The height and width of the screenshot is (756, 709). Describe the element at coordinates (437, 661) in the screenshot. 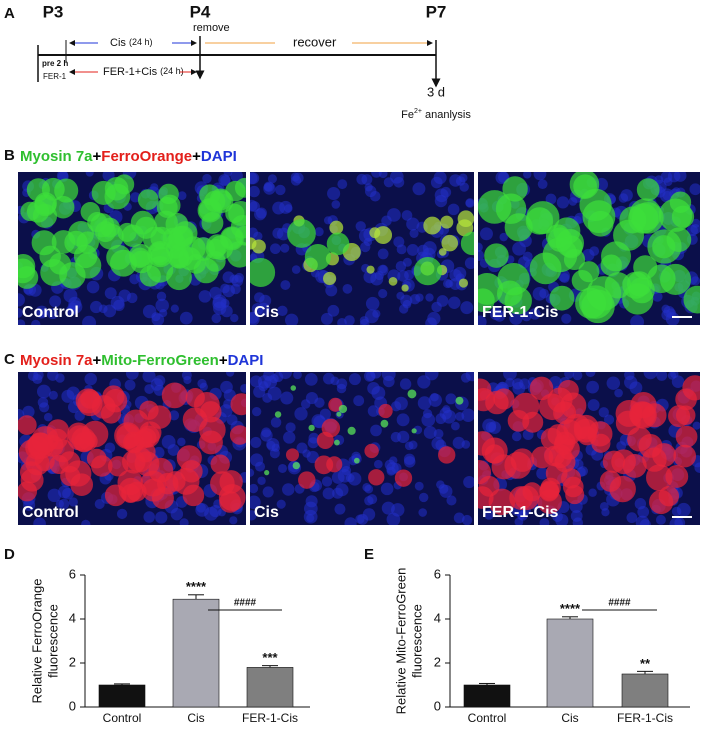

I see `y-tick-label: 2` at that location.